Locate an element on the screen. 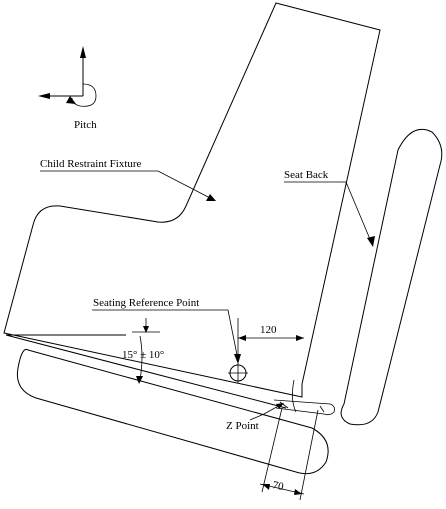  slot-hook is located at coordinates (294, 396).